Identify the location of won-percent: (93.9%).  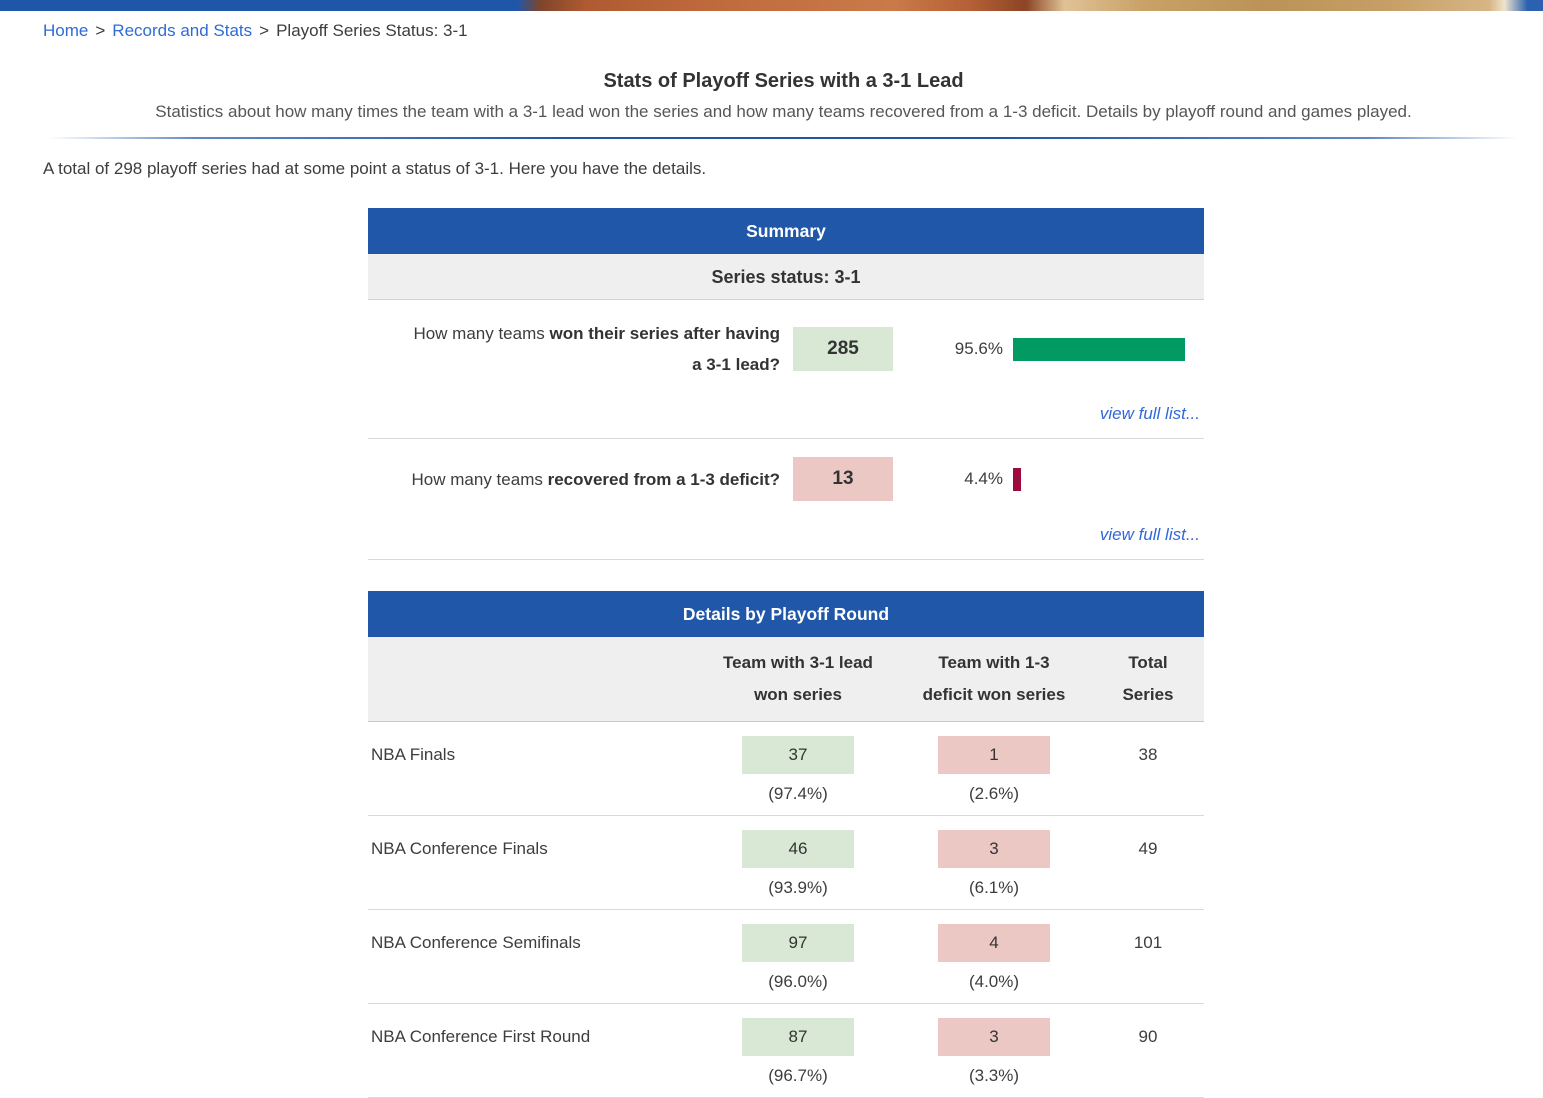
(798, 887).